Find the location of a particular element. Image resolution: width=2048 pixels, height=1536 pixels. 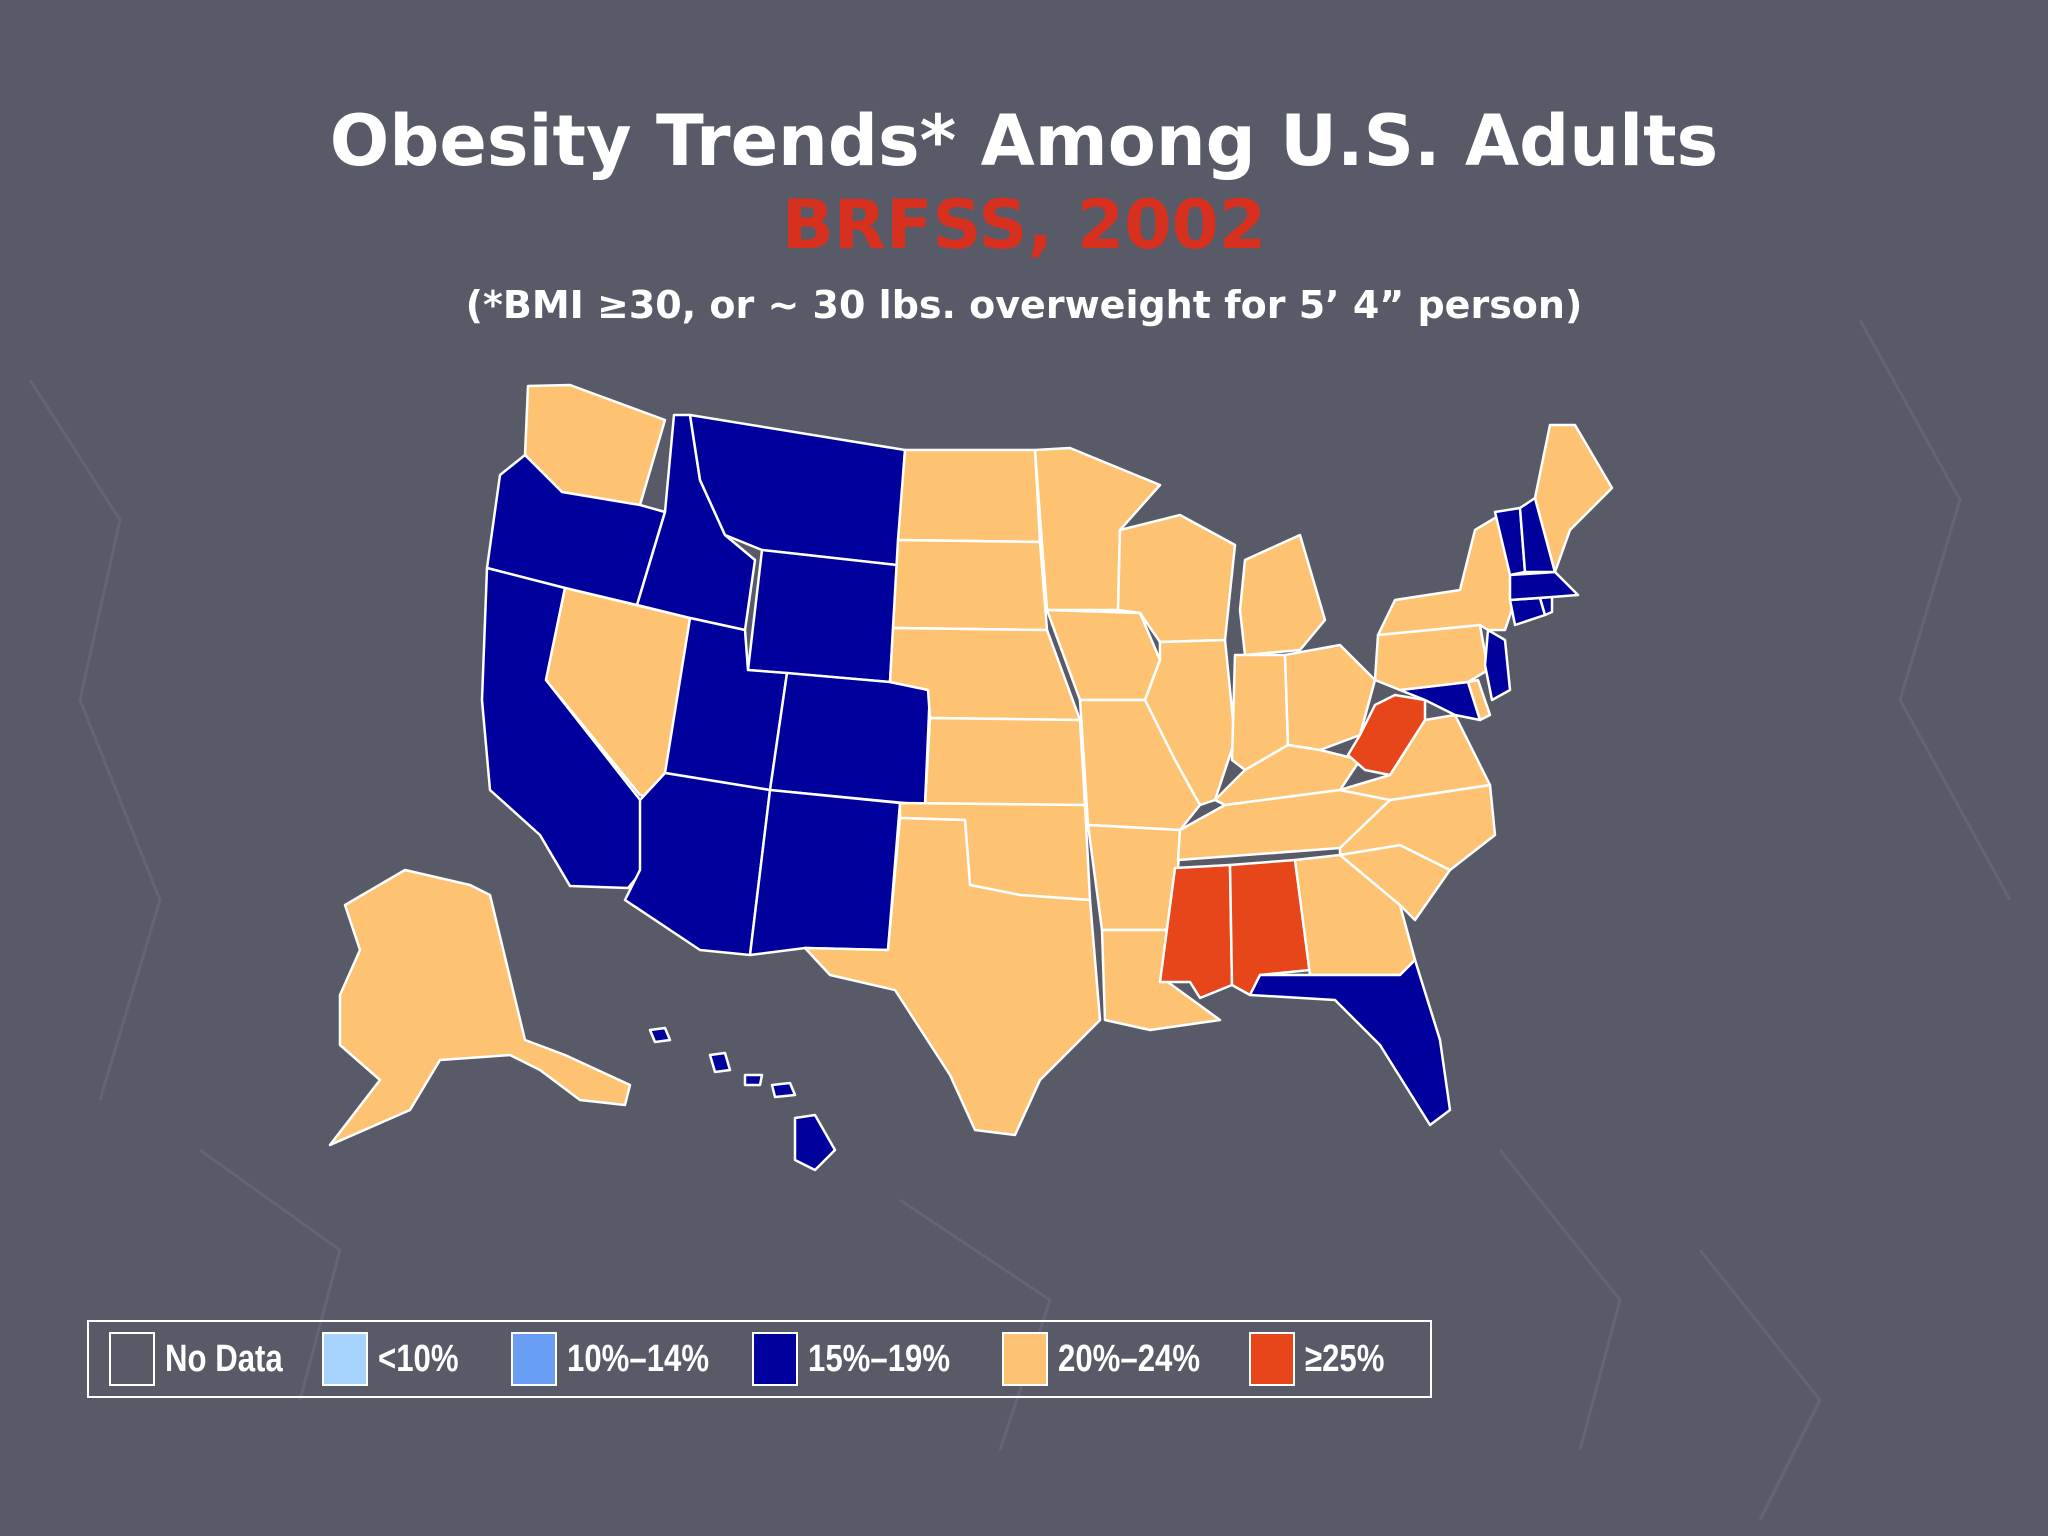

state-HI is located at coordinates (742, 1099).